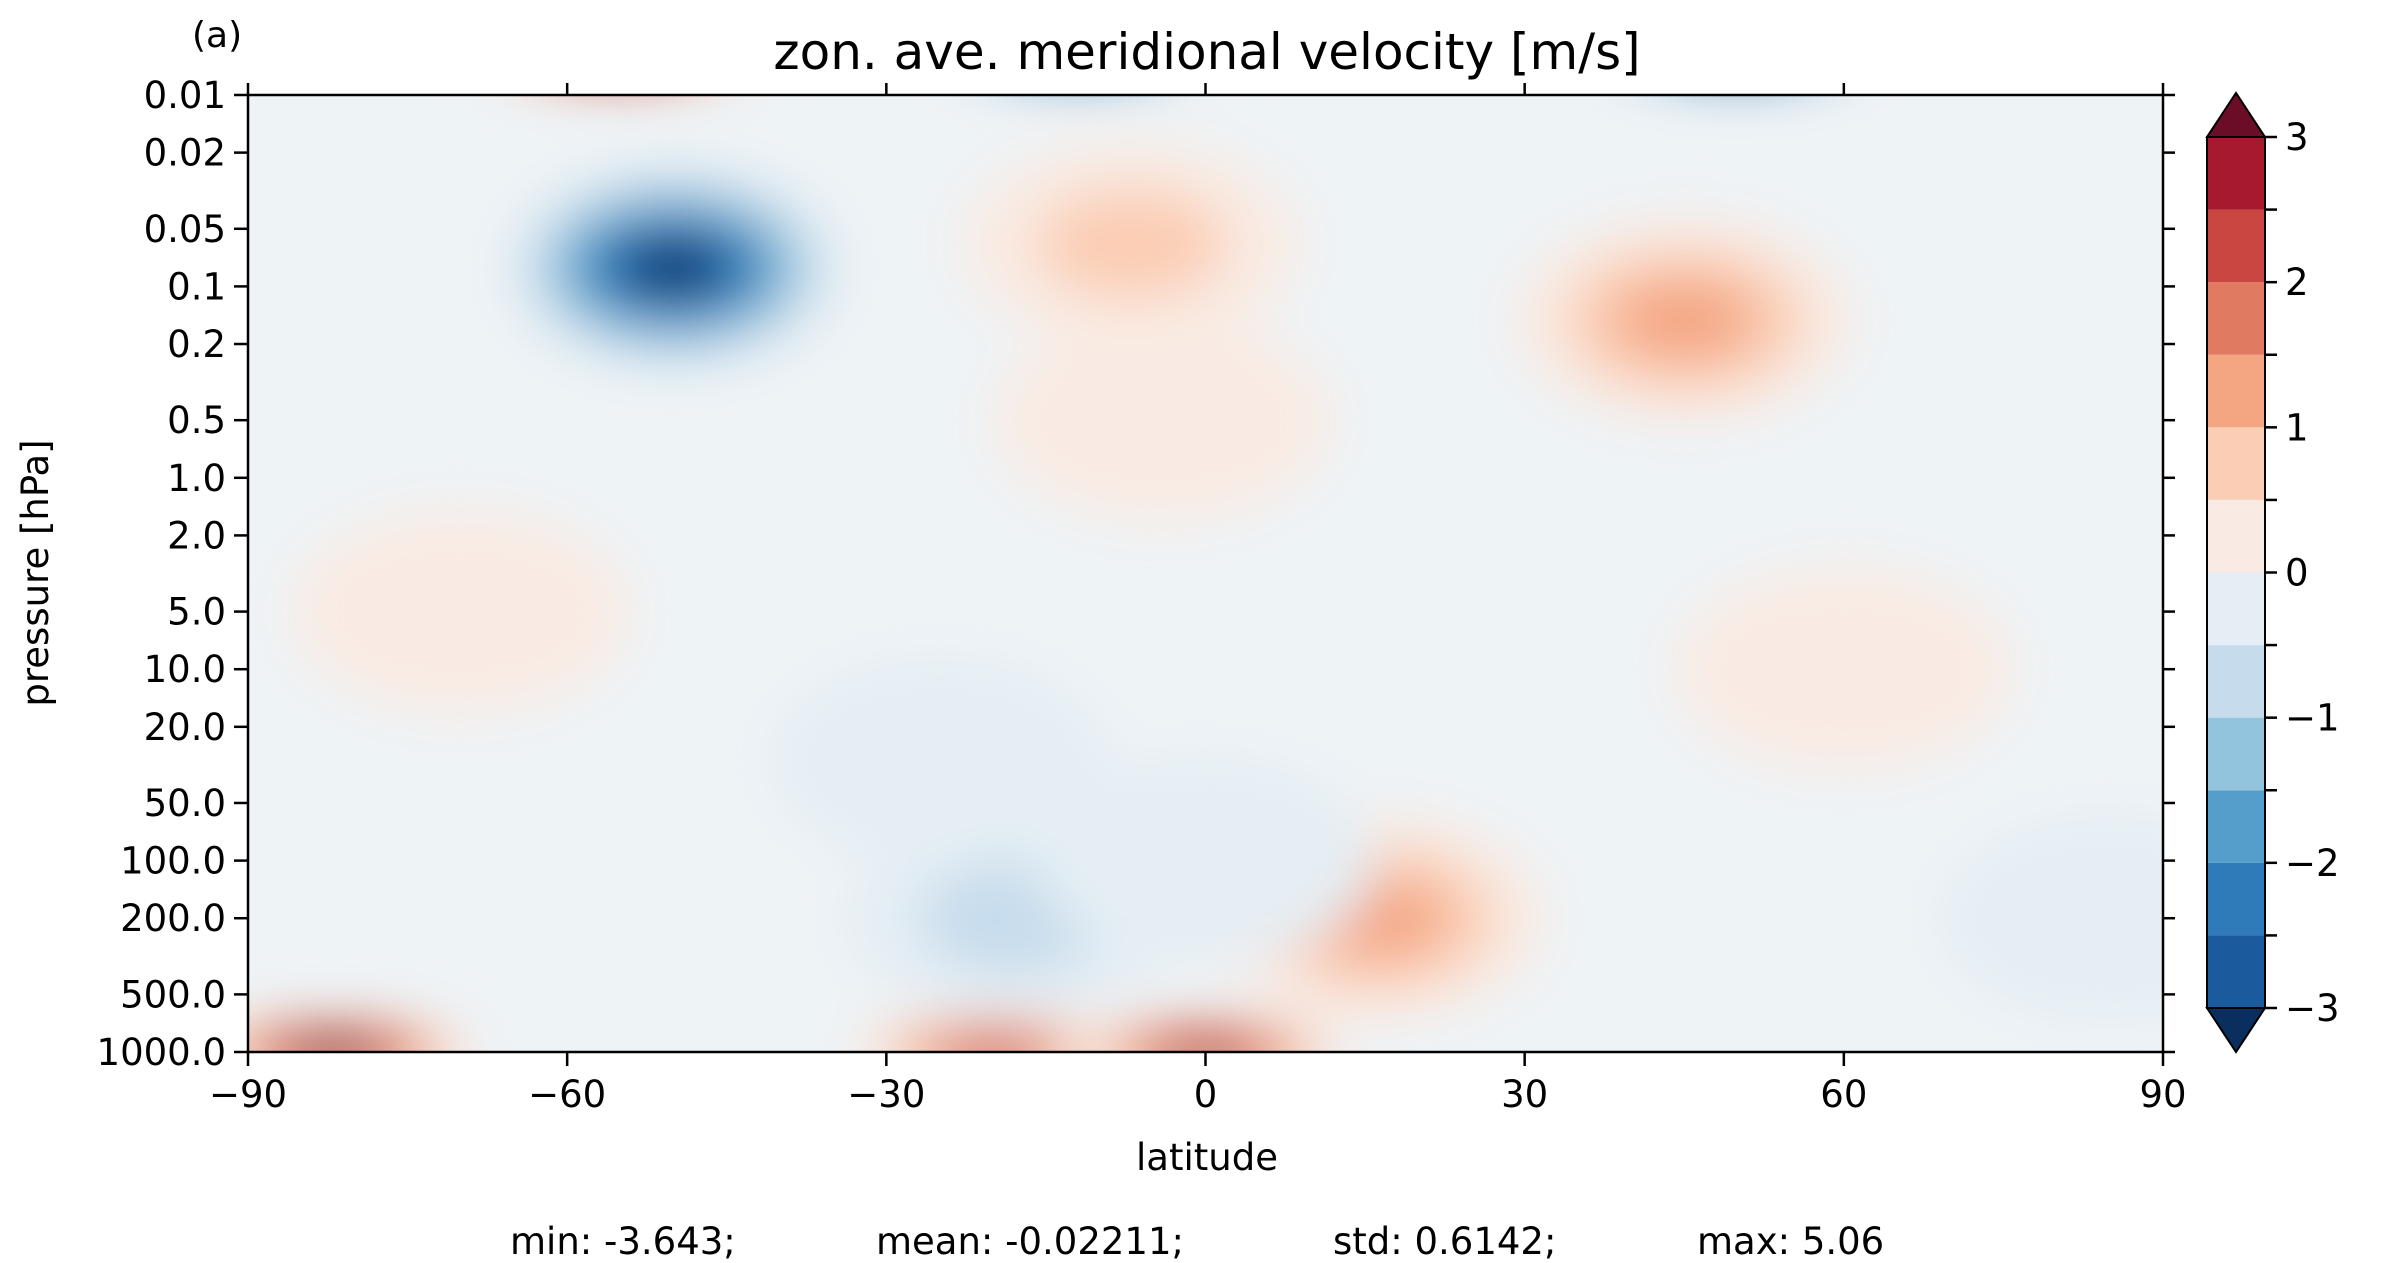 This screenshot has width=2397, height=1263. I want to click on x-axis-label: latitude, so click(1207, 1157).